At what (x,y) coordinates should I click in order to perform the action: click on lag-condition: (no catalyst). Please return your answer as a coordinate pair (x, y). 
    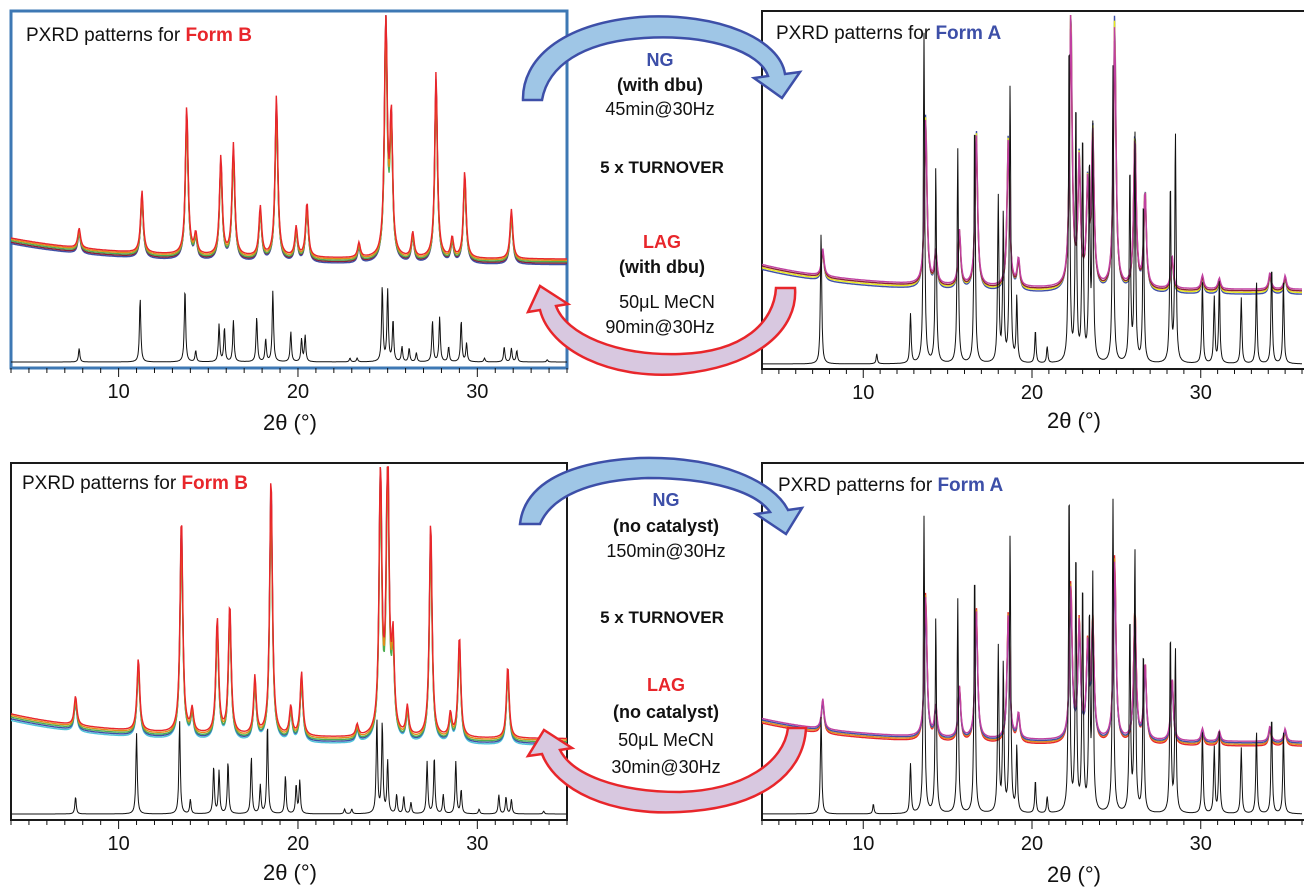
    Looking at the image, I should click on (666, 712).